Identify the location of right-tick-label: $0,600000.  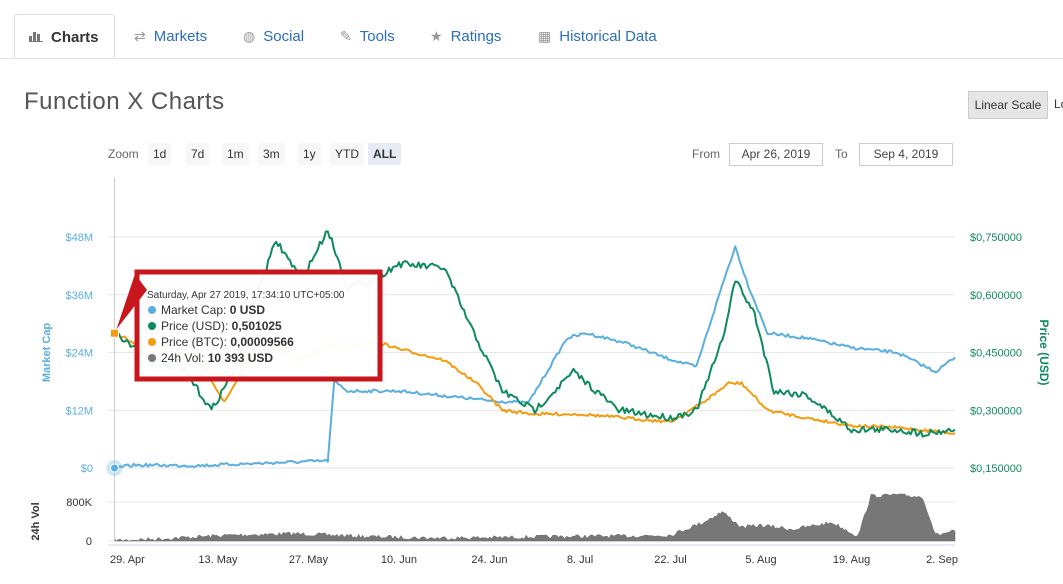
(996, 296).